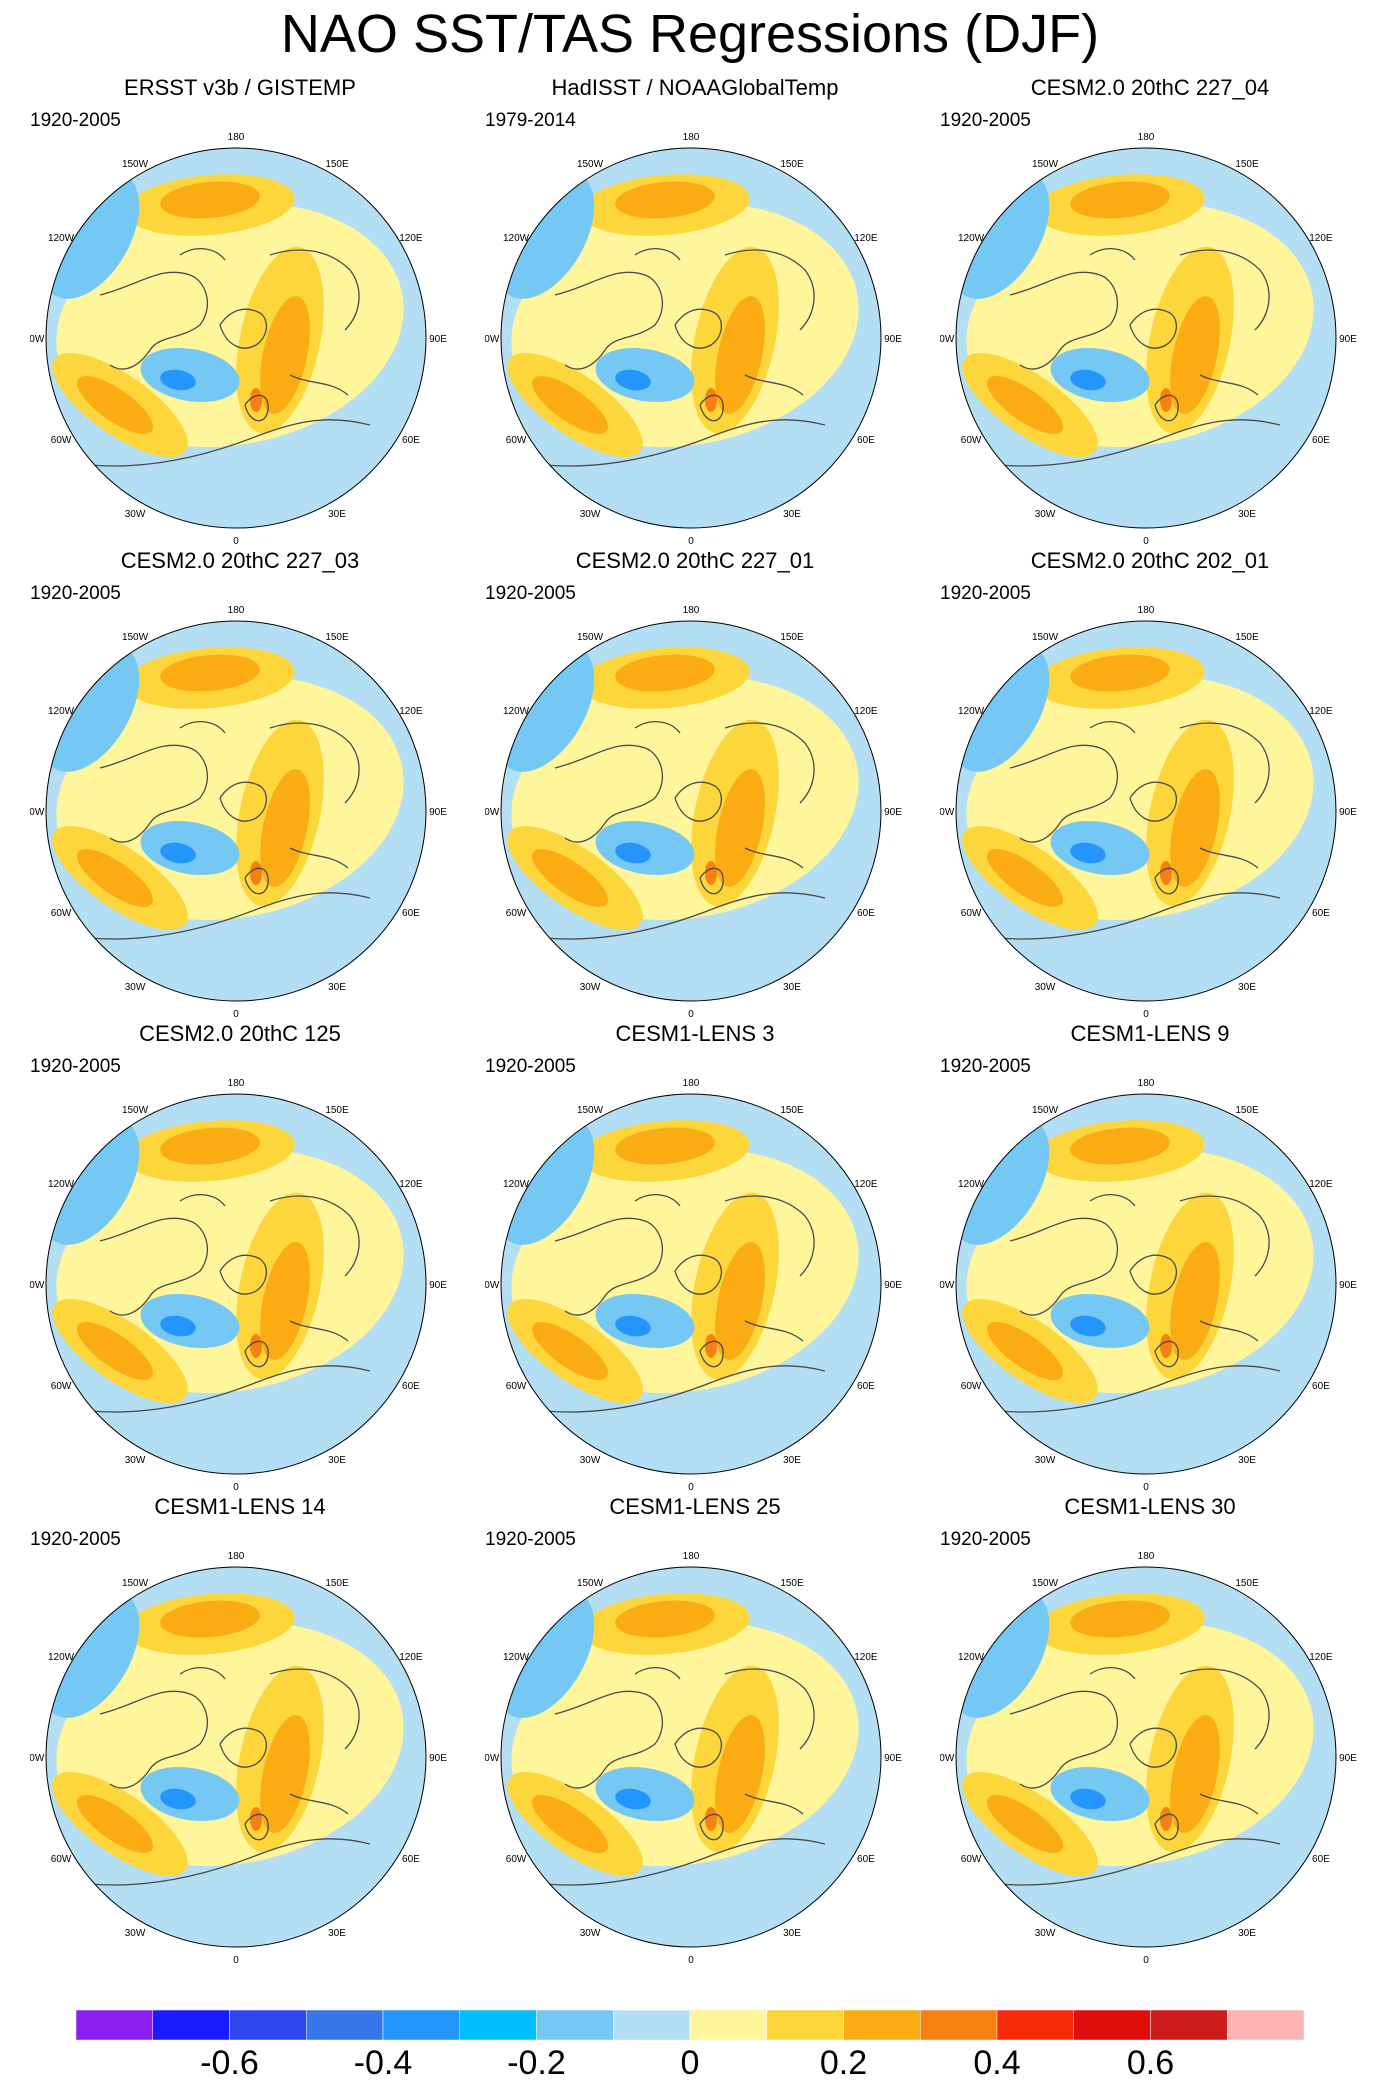 The height and width of the screenshot is (2087, 1380). I want to click on colorbar, so click(690, 2025).